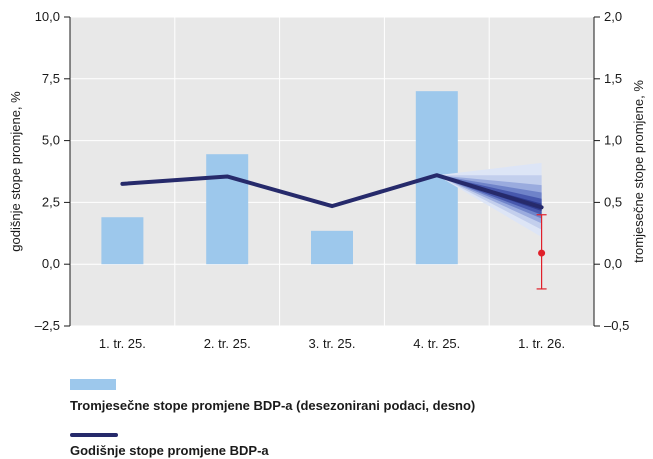  I want to click on y-axis-right-title: tromjesečne stope promjene, %, so click(638, 171).